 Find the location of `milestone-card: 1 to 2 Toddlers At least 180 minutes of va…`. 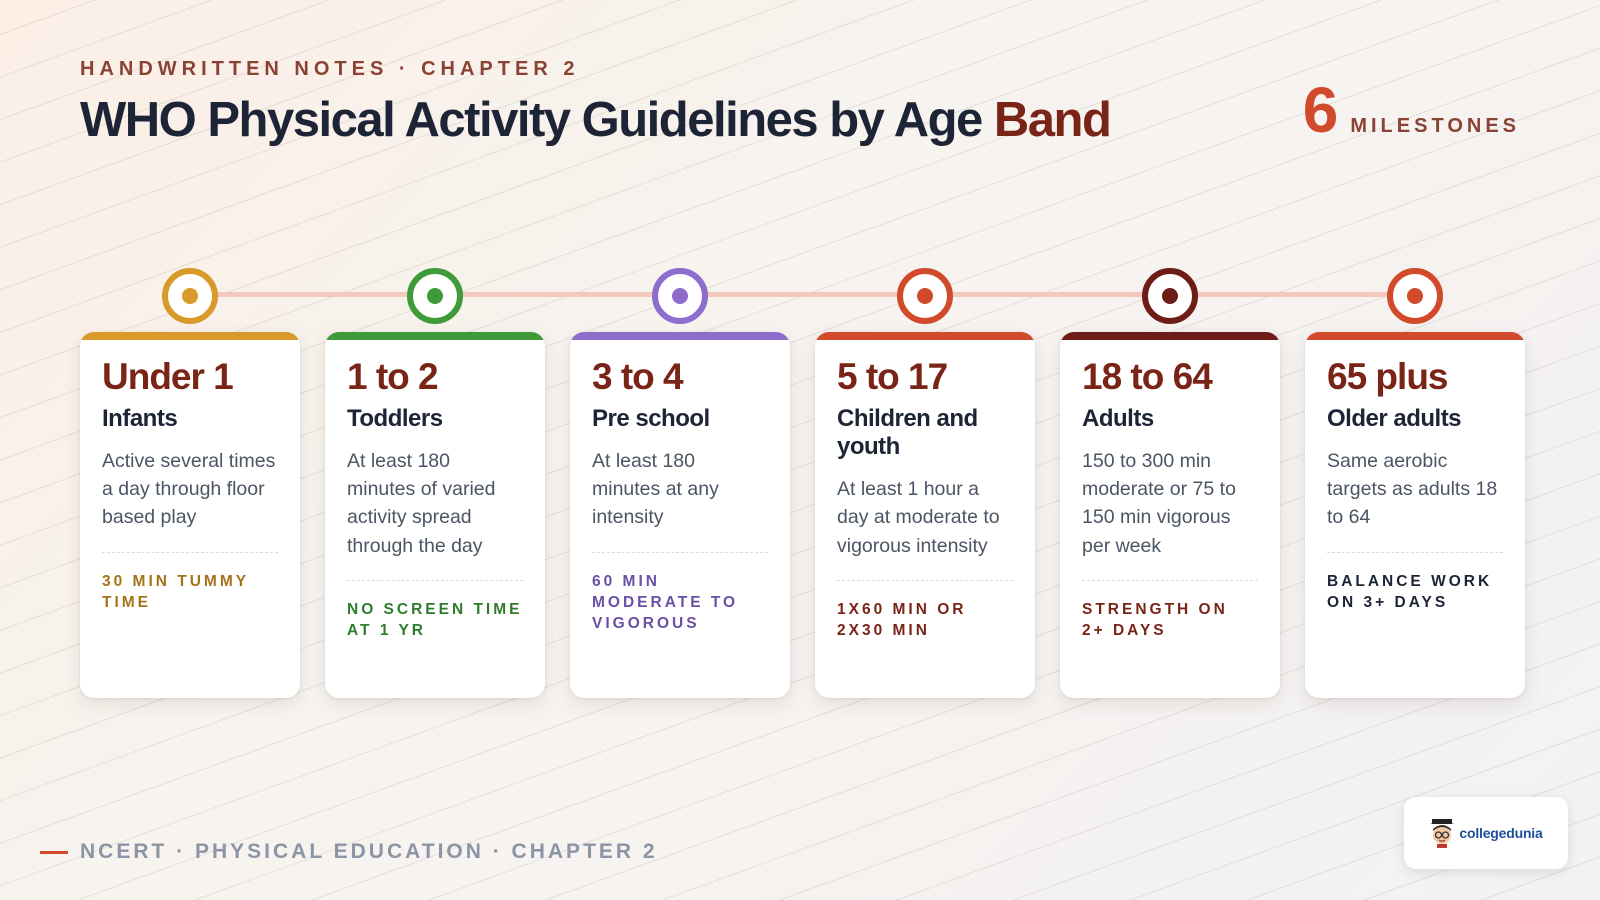

milestone-card: 1 to 2 Toddlers At least 180 minutes of va… is located at coordinates (435, 515).